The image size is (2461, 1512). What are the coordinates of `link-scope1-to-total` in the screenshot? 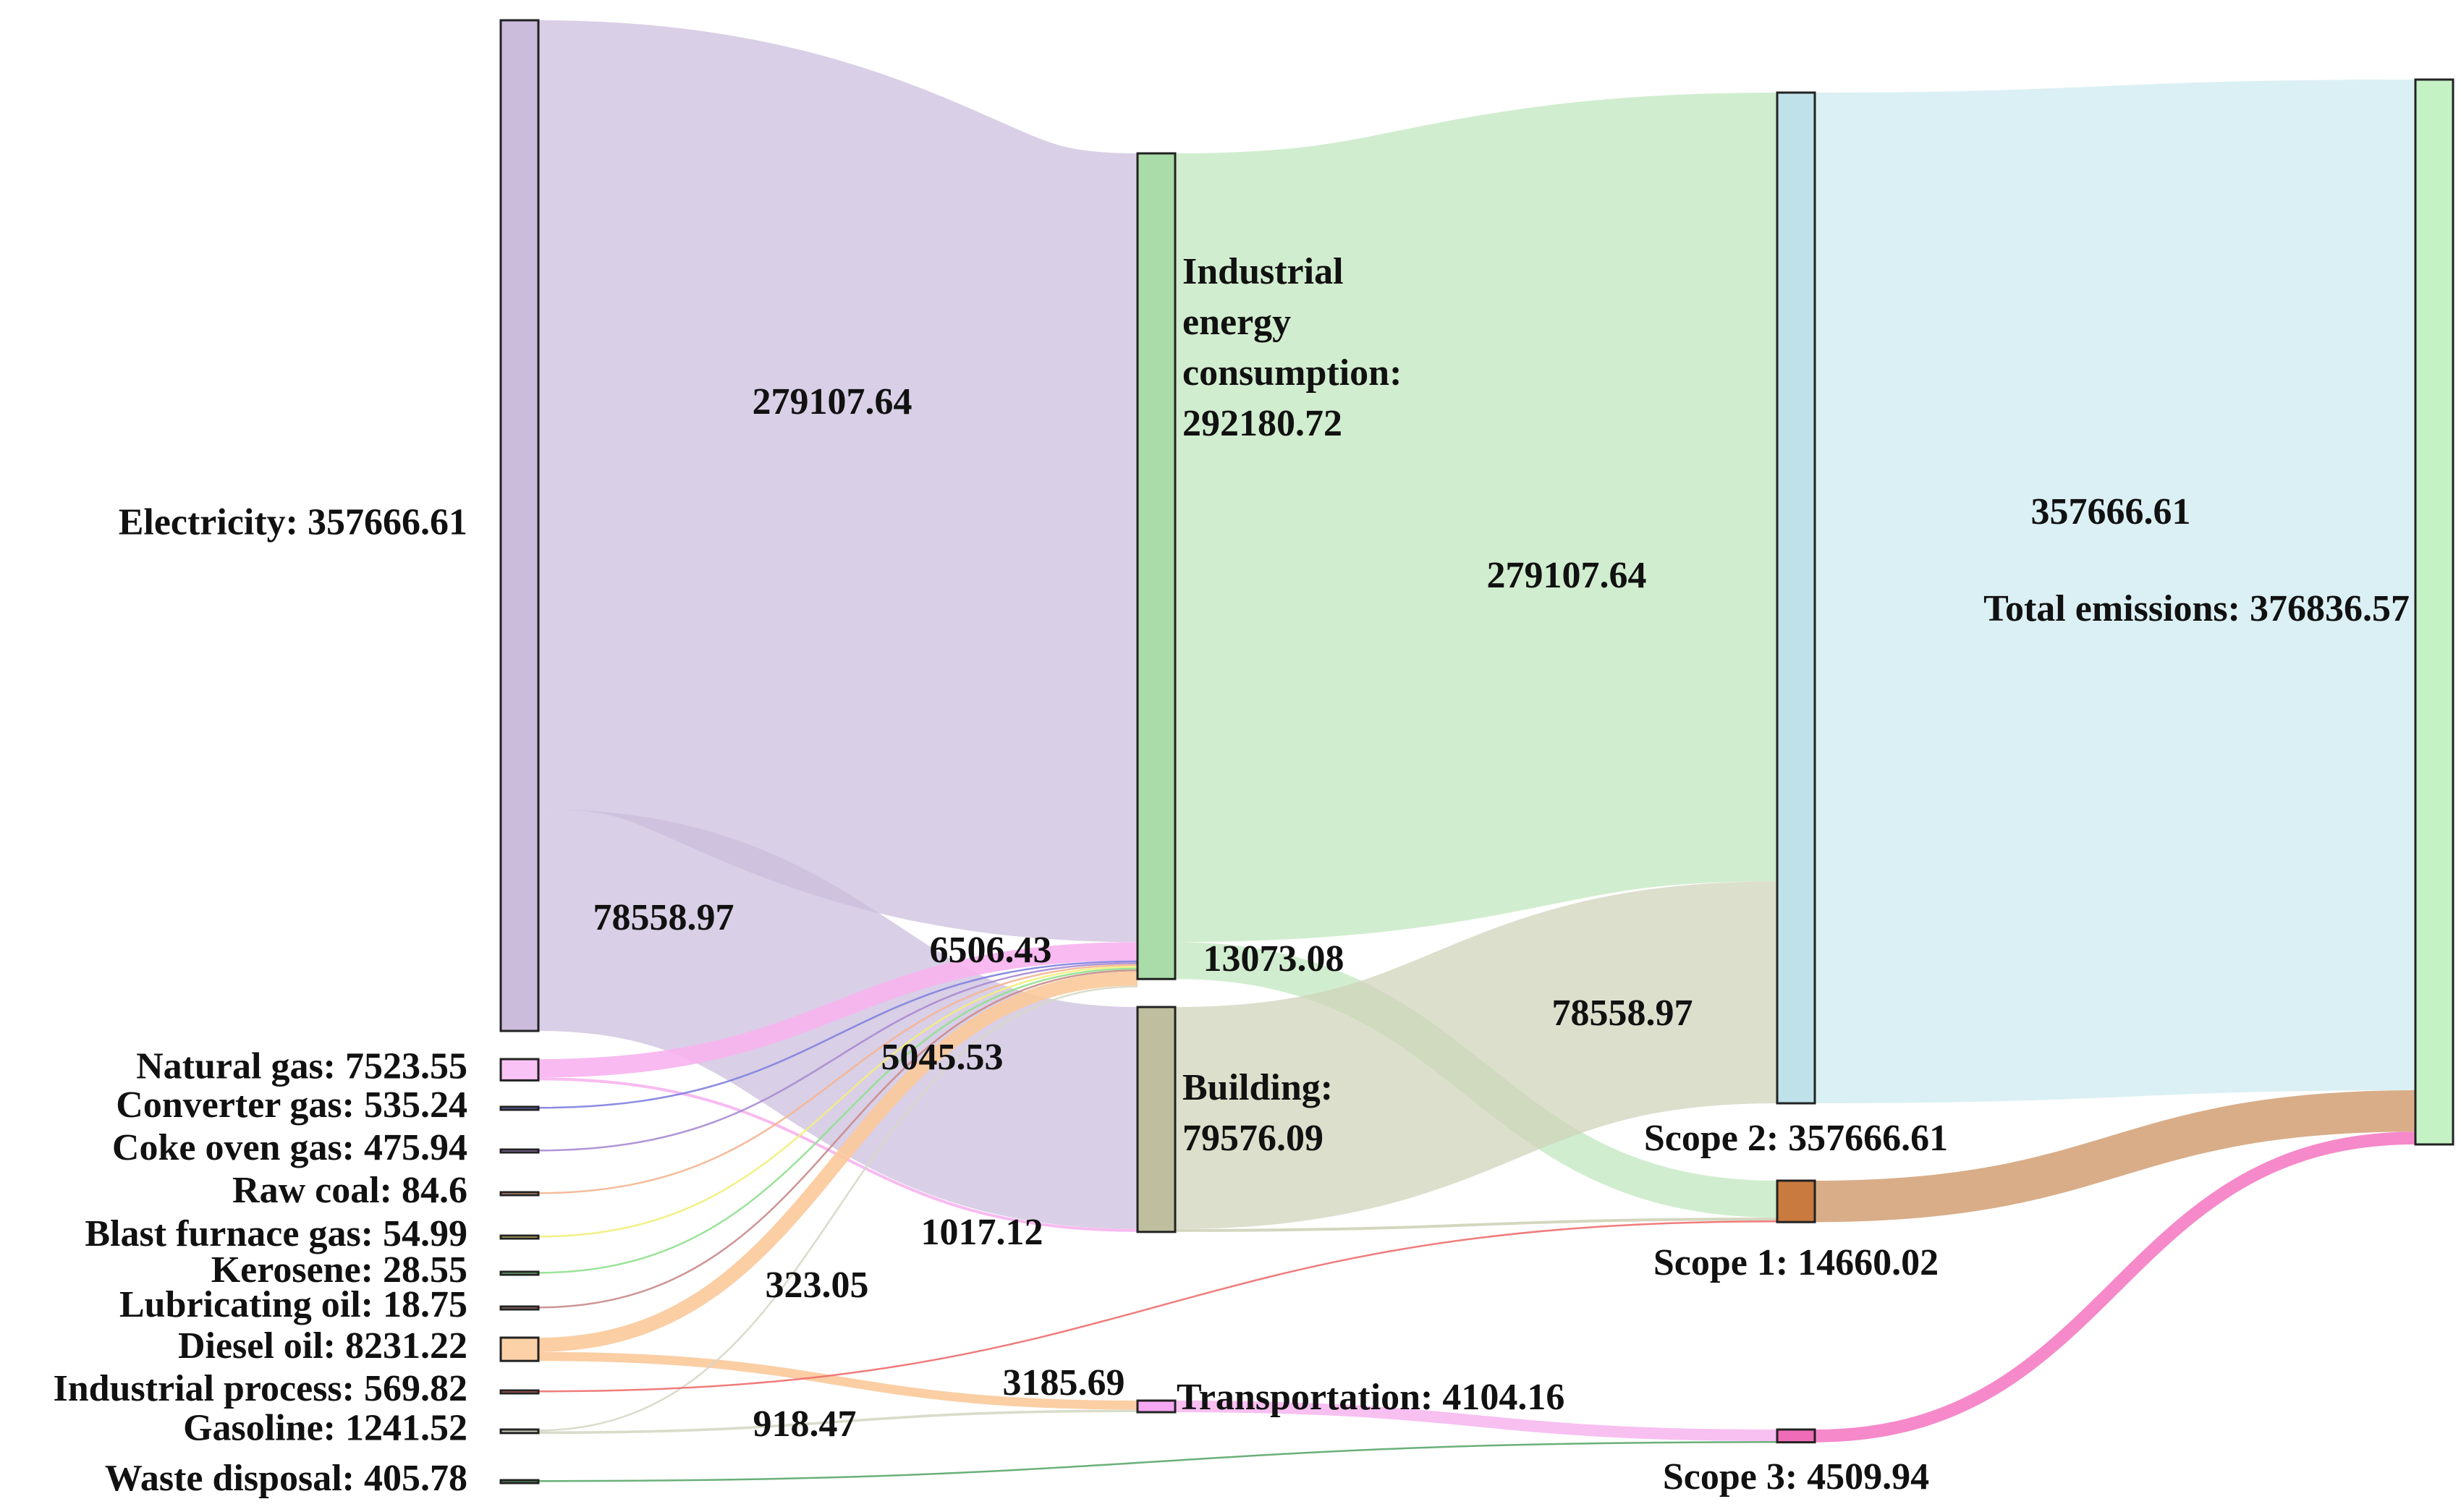 It's located at (2115, 1156).